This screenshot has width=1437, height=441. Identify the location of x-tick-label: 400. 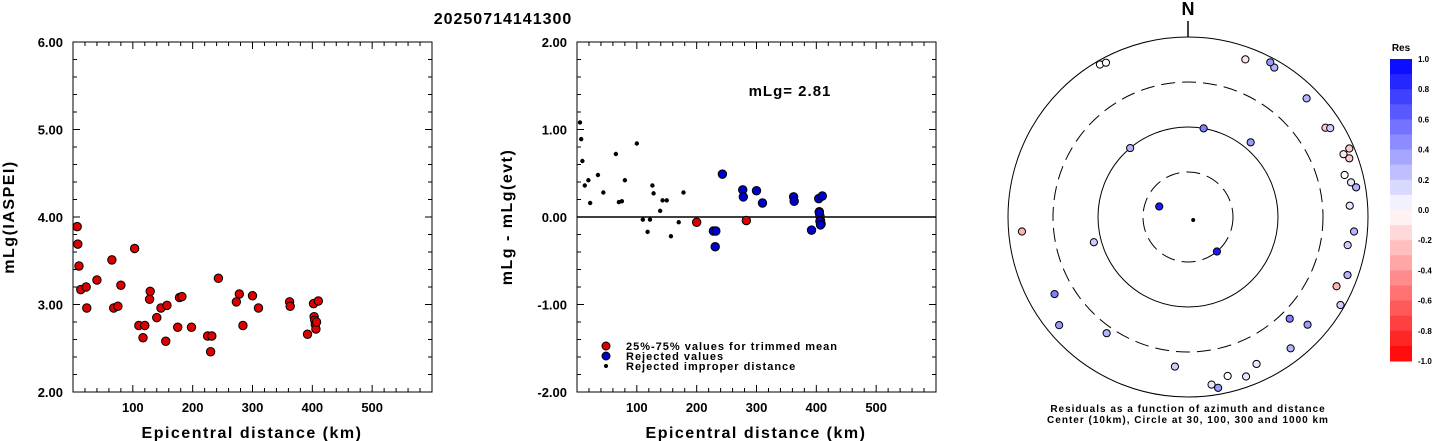
(312, 407).